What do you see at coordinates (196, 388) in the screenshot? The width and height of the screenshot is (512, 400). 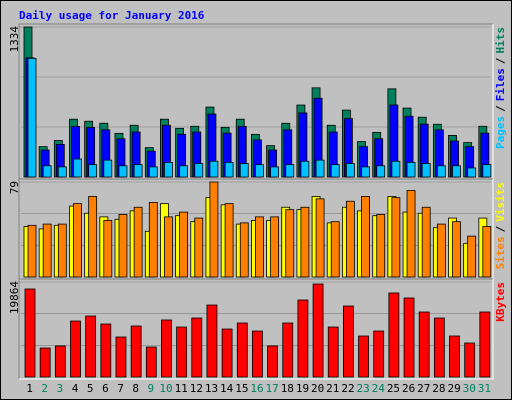 I see `x-tick-label: 12` at bounding box center [196, 388].